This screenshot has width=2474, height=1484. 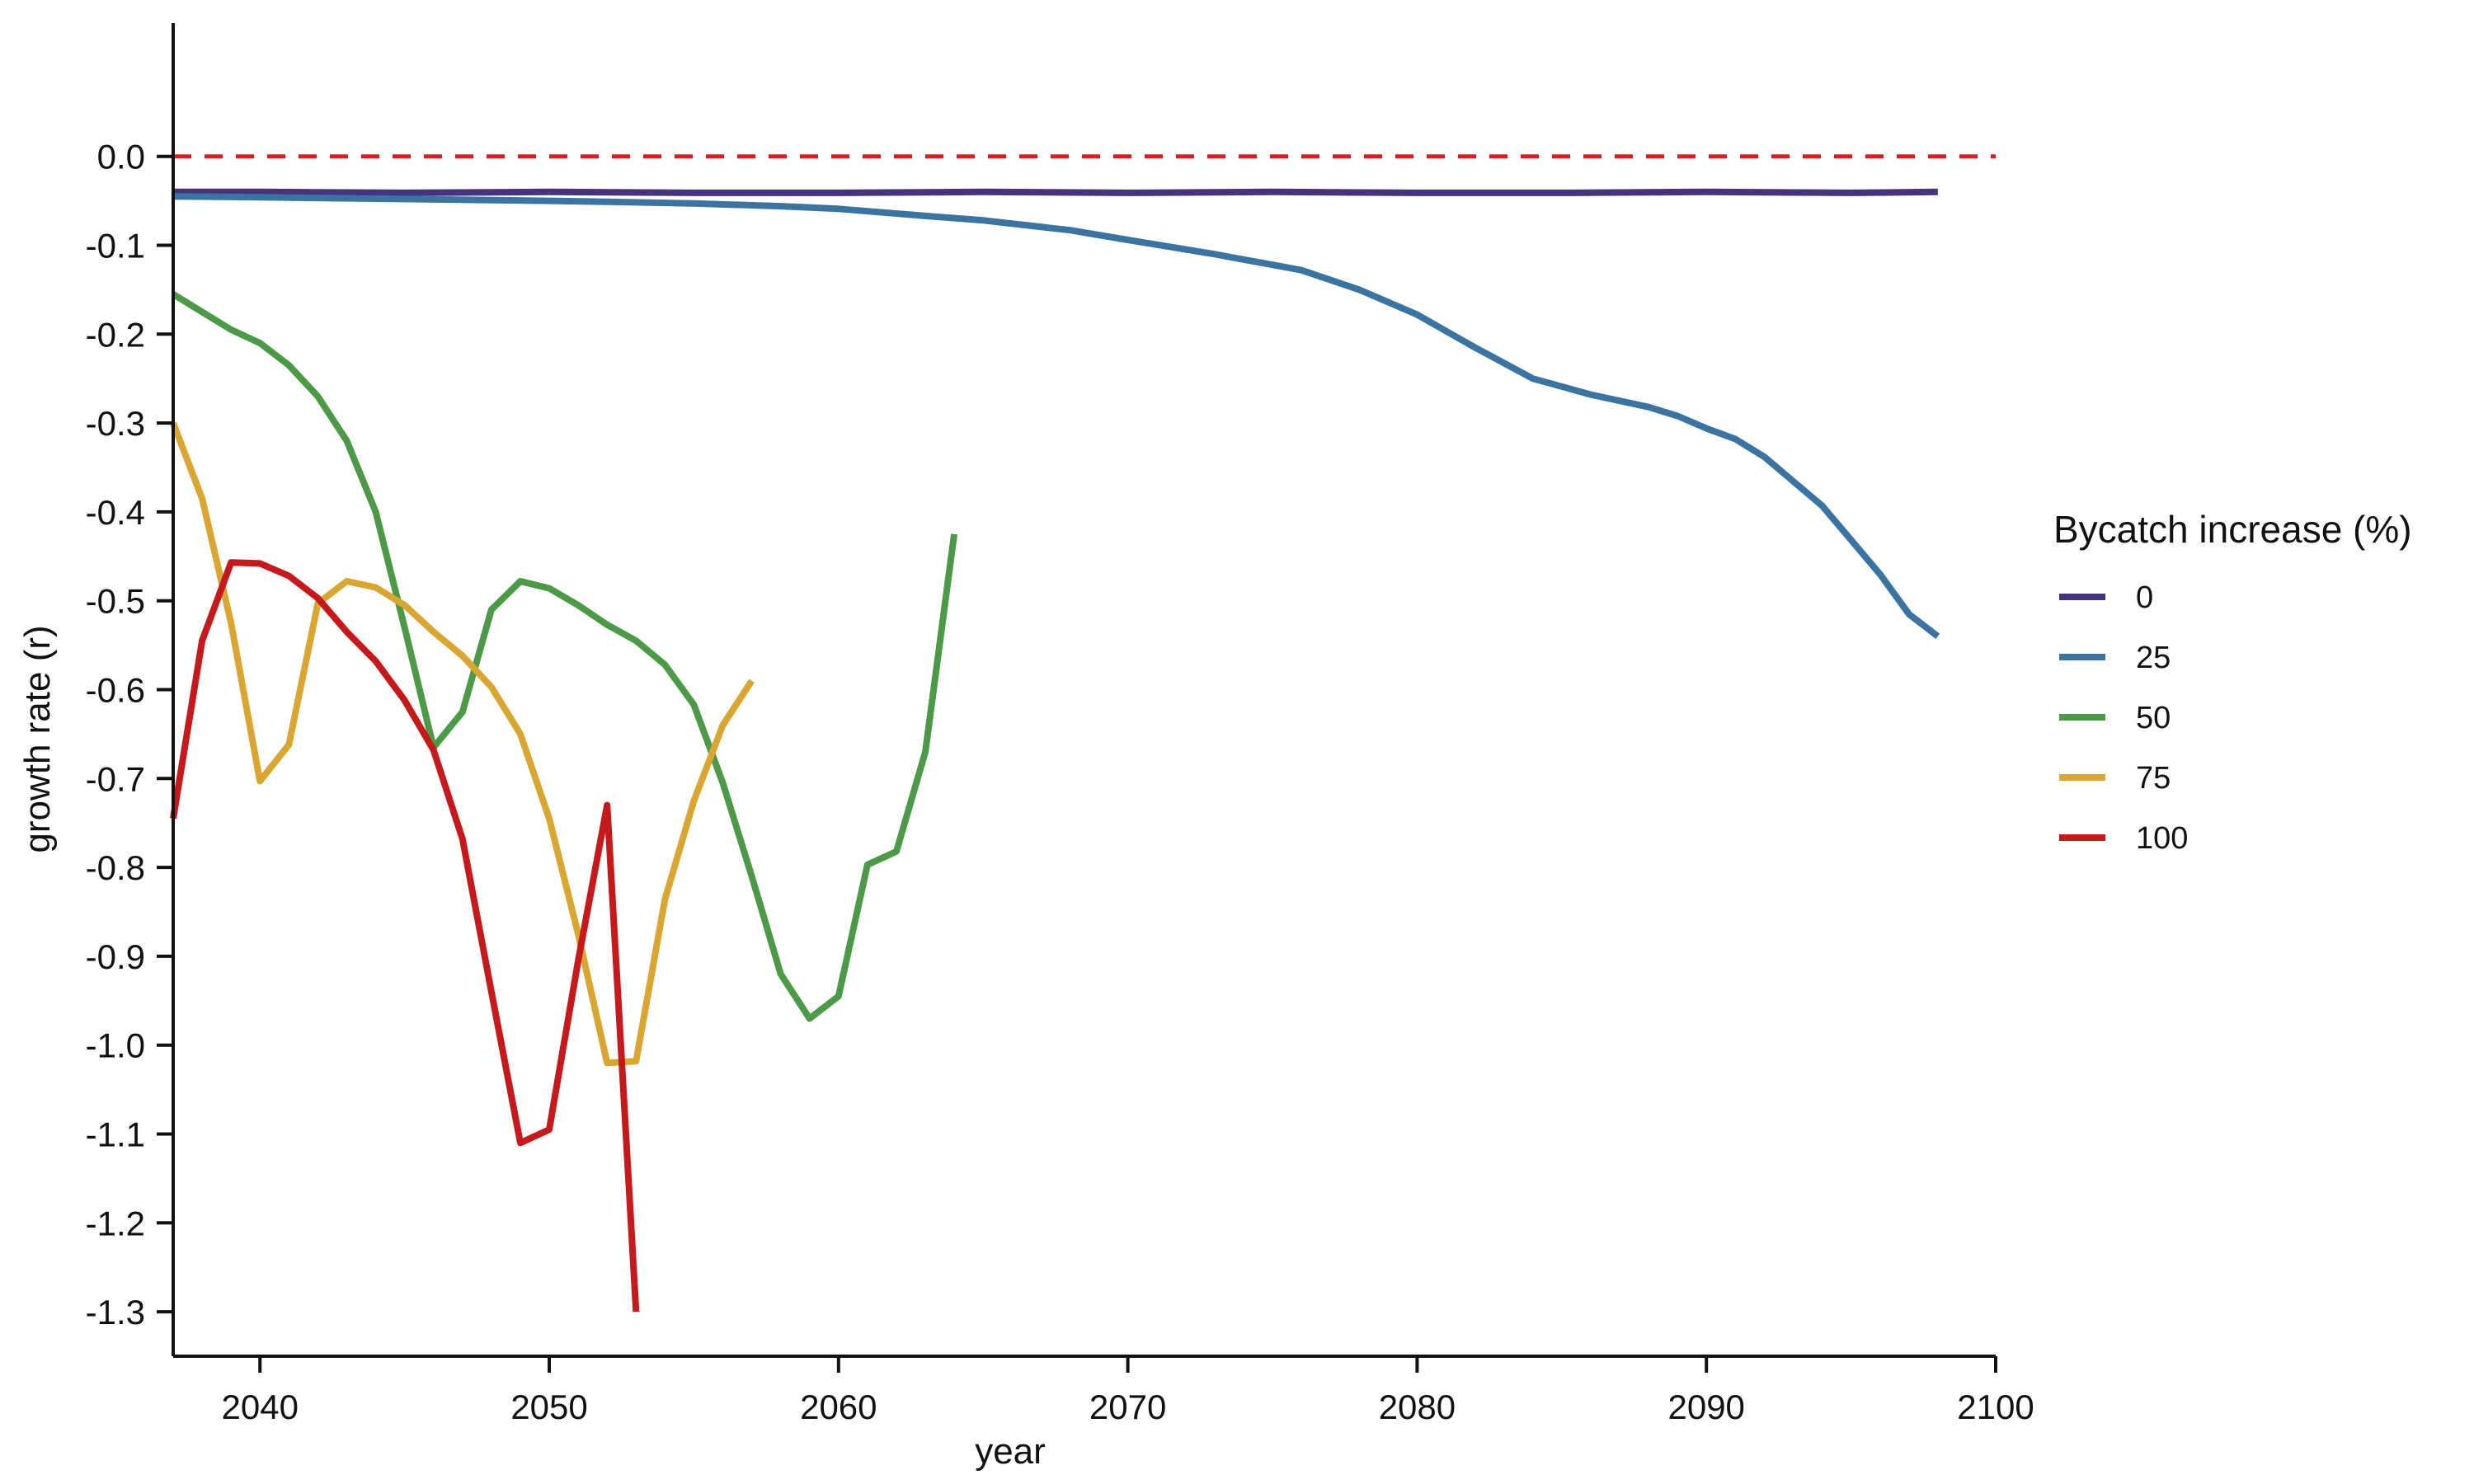 What do you see at coordinates (2153, 778) in the screenshot?
I see `legend-label-75: 75` at bounding box center [2153, 778].